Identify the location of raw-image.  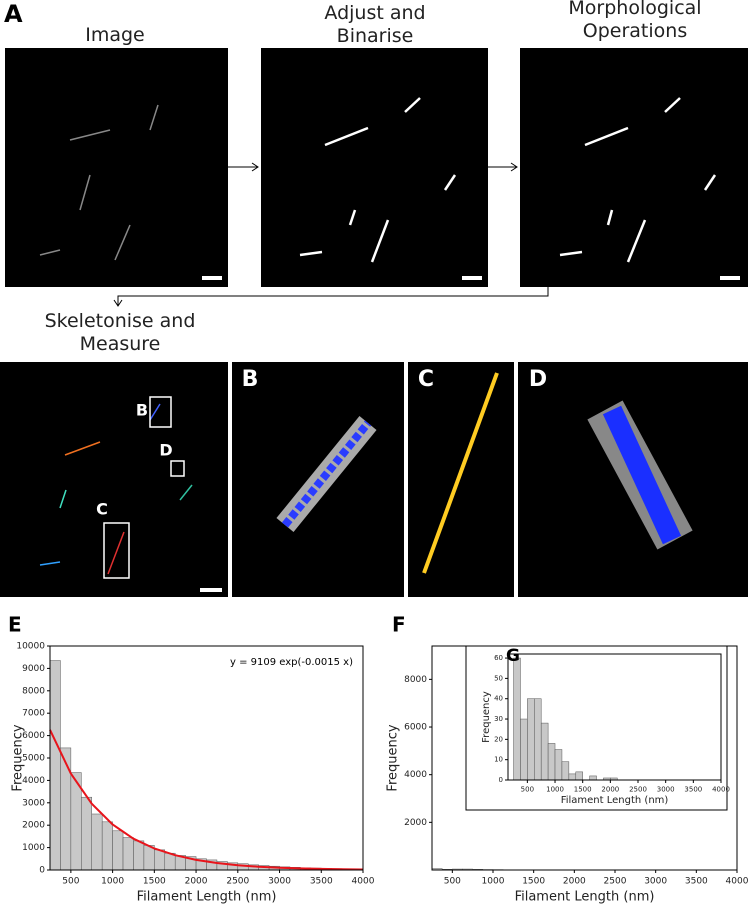
(116, 167).